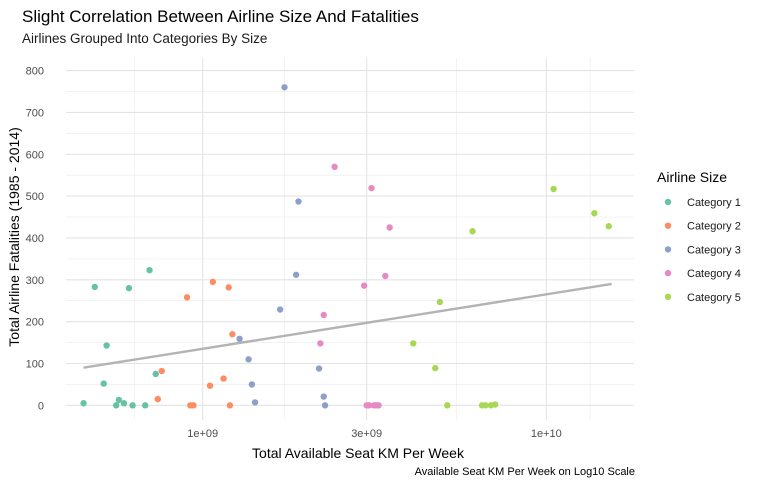  I want to click on y-tick-label: 500, so click(35, 197).